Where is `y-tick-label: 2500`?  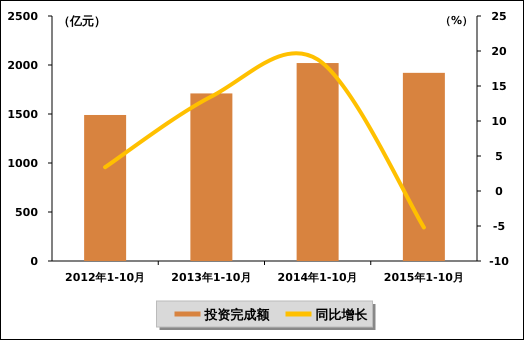
y-tick-label: 2500 is located at coordinates (22, 16).